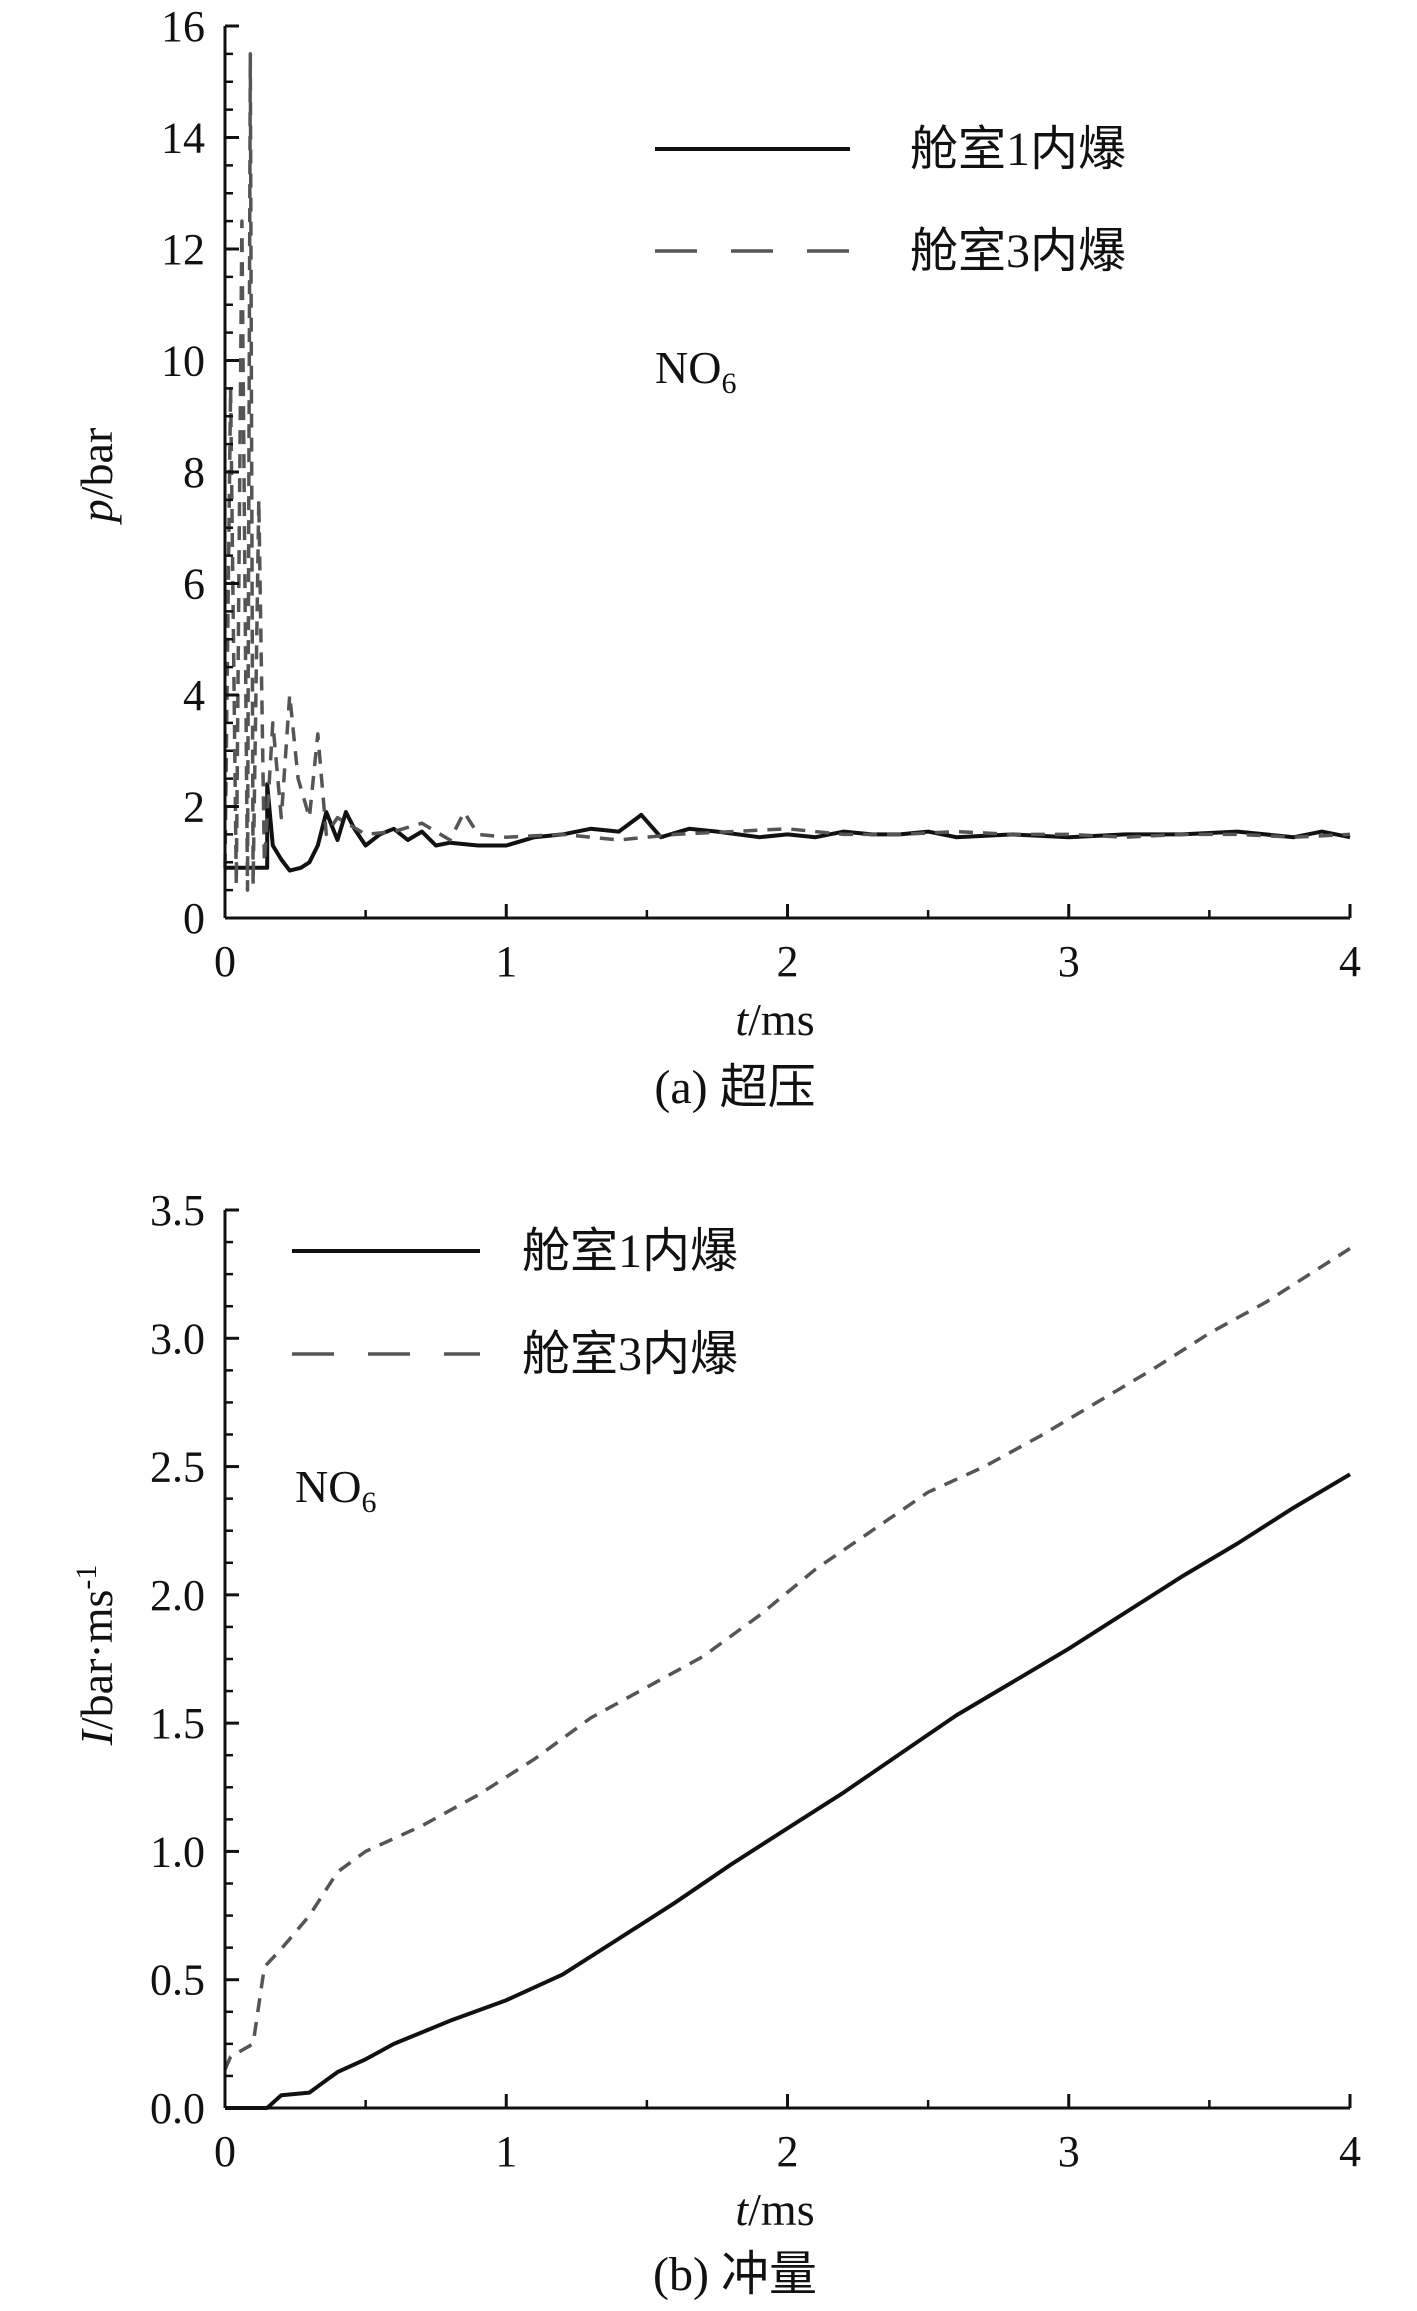  Describe the element at coordinates (86, 1577) in the screenshot. I see `y-axis-unit-exponent: -1` at that location.